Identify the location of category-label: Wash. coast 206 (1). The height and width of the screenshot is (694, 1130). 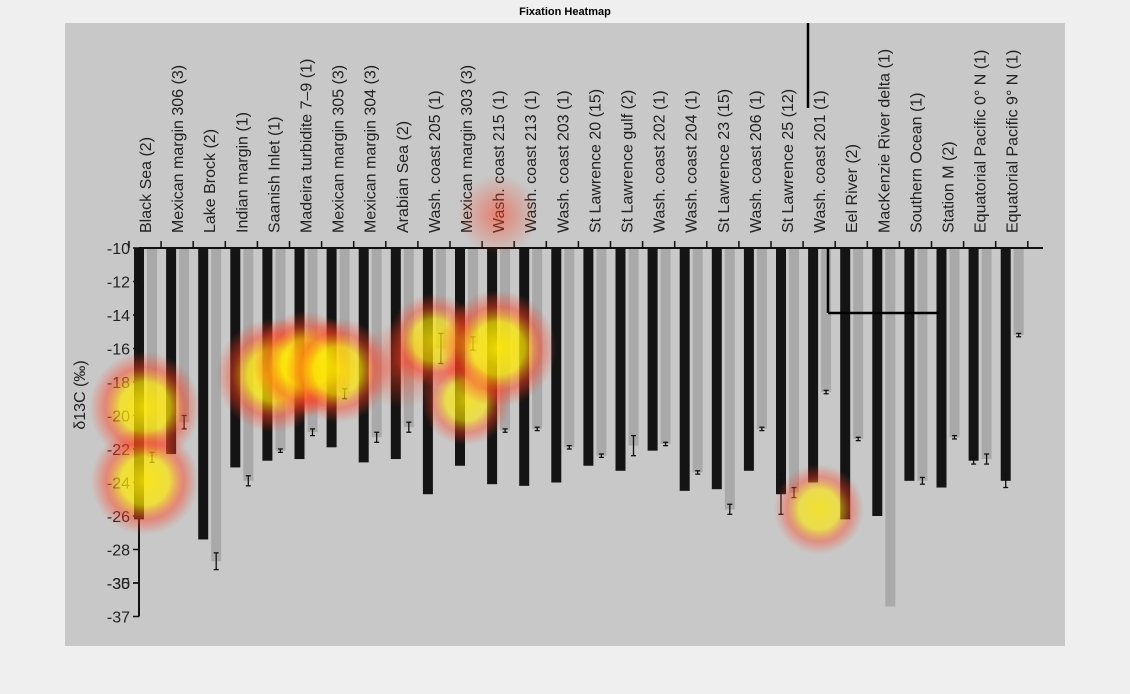
(756, 161).